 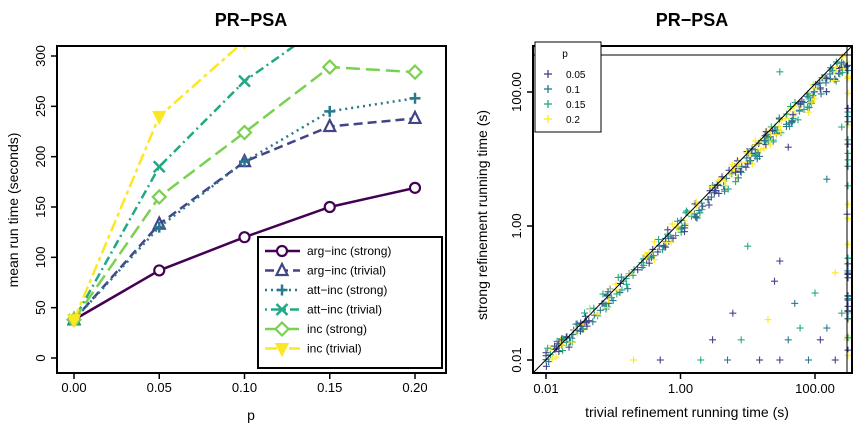 I want to click on x-tick-label: 0.10, so click(x=244, y=387).